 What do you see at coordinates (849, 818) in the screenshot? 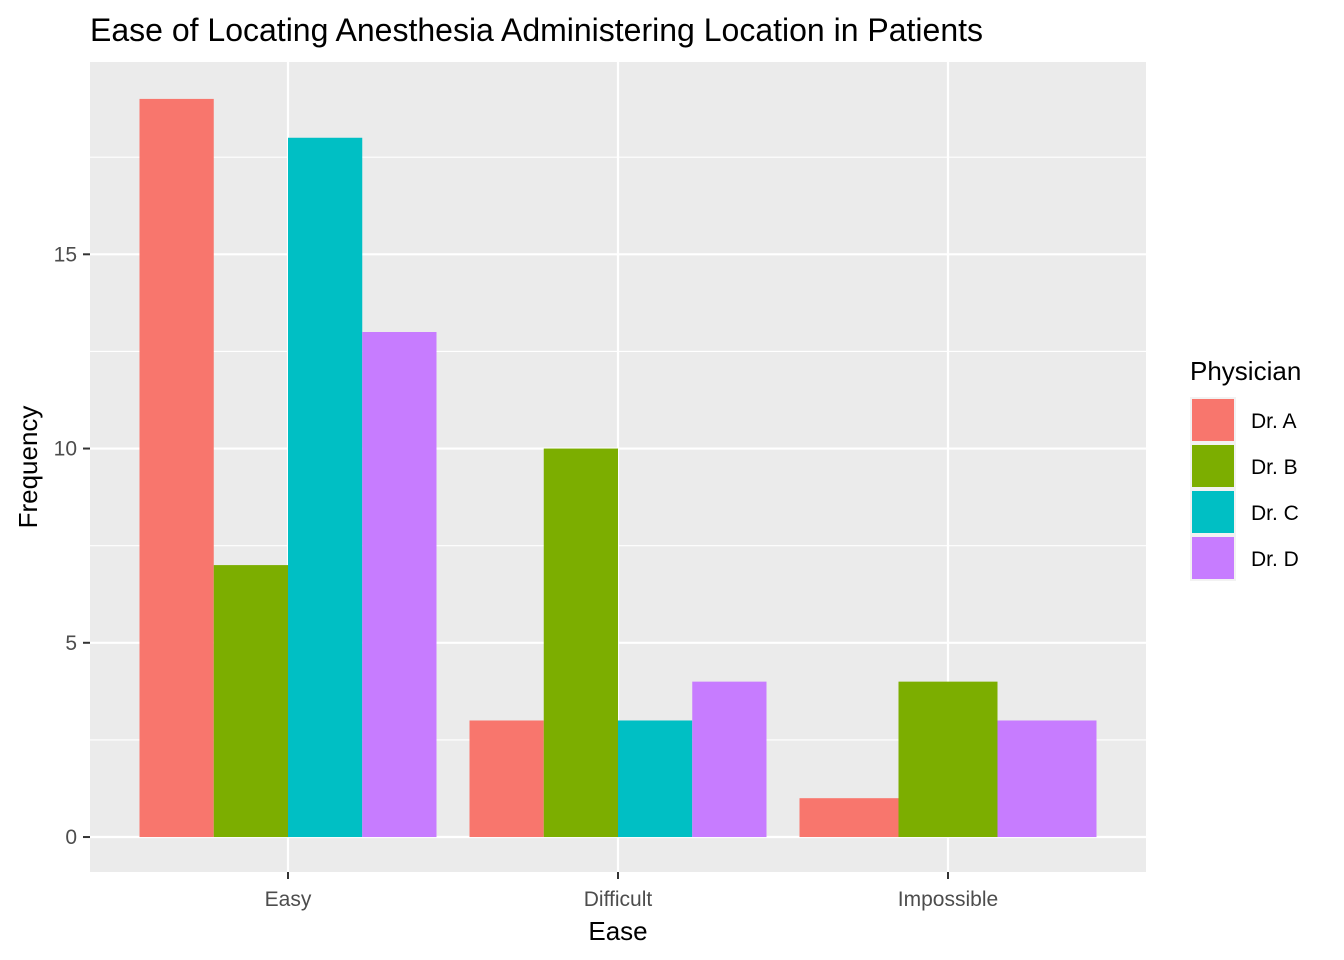
I see `bar-dr-a-impossible` at bounding box center [849, 818].